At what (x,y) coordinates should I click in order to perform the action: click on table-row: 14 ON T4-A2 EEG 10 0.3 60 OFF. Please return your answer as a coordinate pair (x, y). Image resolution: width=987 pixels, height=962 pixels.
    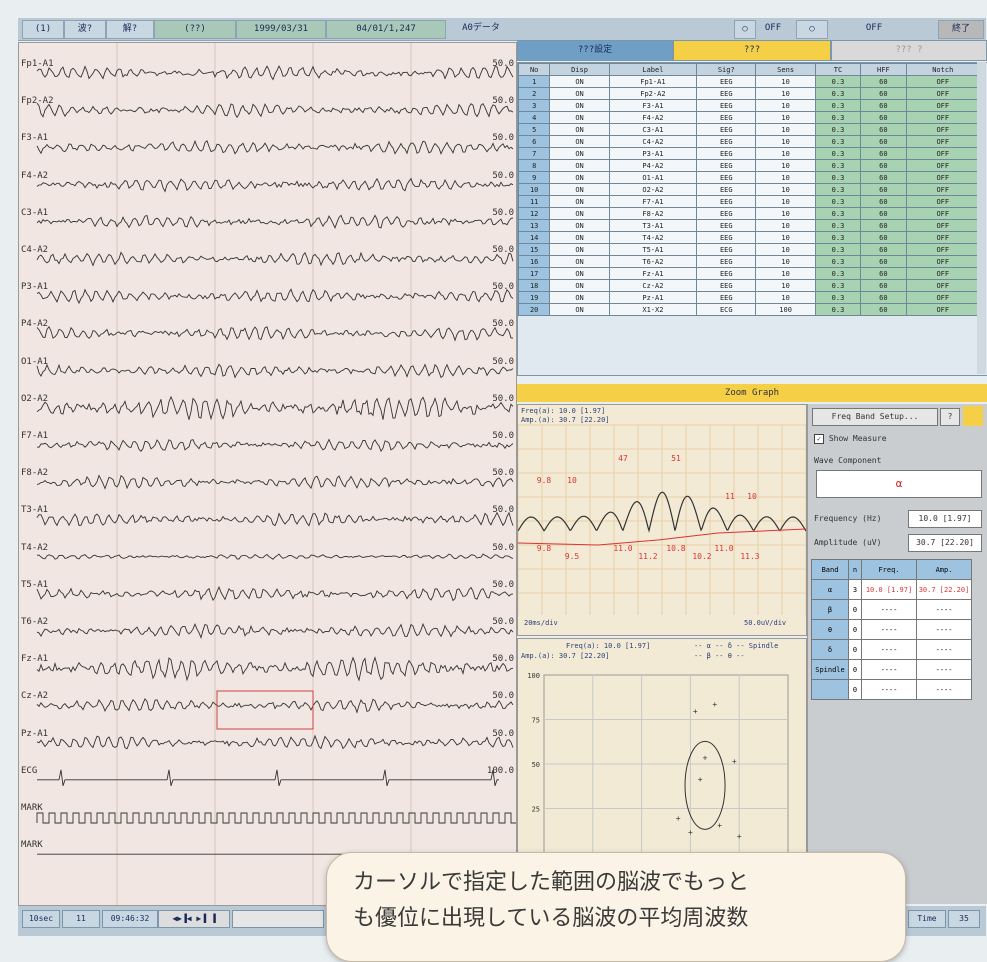
    Looking at the image, I should click on (749, 237).